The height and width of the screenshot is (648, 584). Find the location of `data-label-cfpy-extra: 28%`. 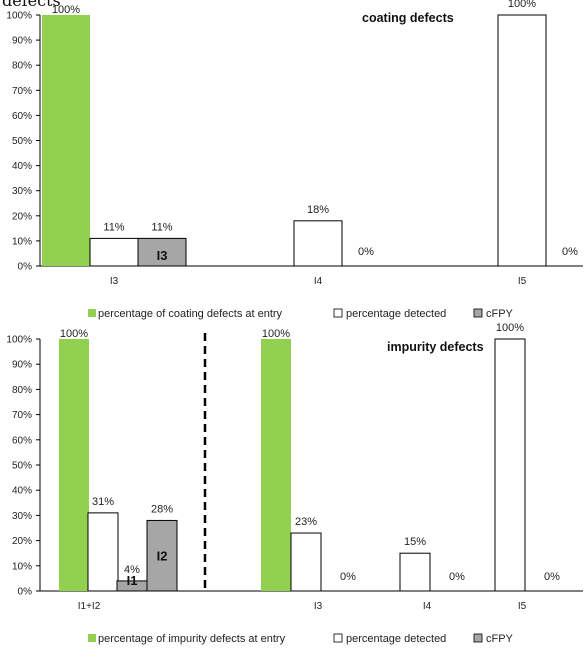

data-label-cfpy-extra: 28% is located at coordinates (162, 509).